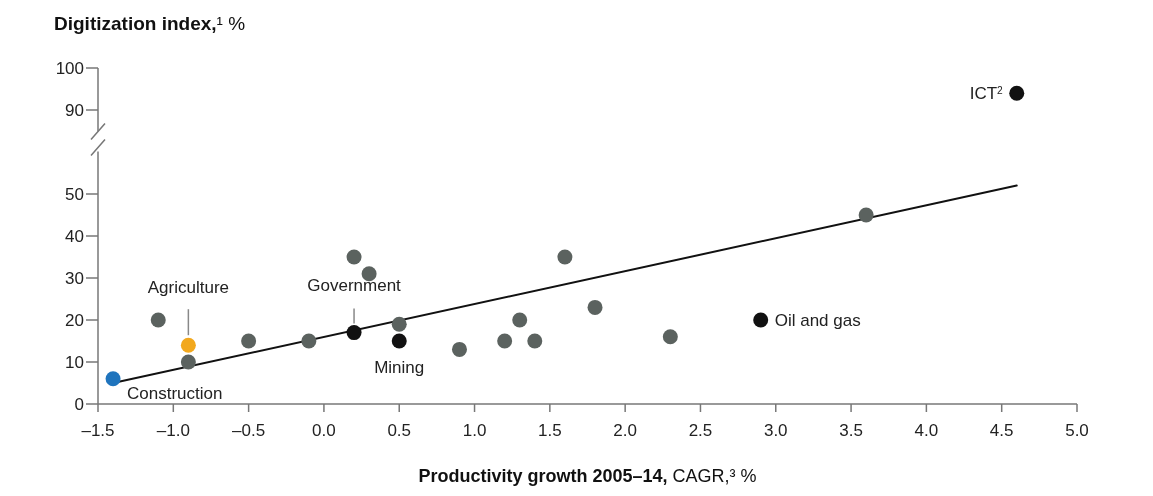 This screenshot has height=496, width=1153. Describe the element at coordinates (79, 404) in the screenshot. I see `y-tick-label: 0` at that location.